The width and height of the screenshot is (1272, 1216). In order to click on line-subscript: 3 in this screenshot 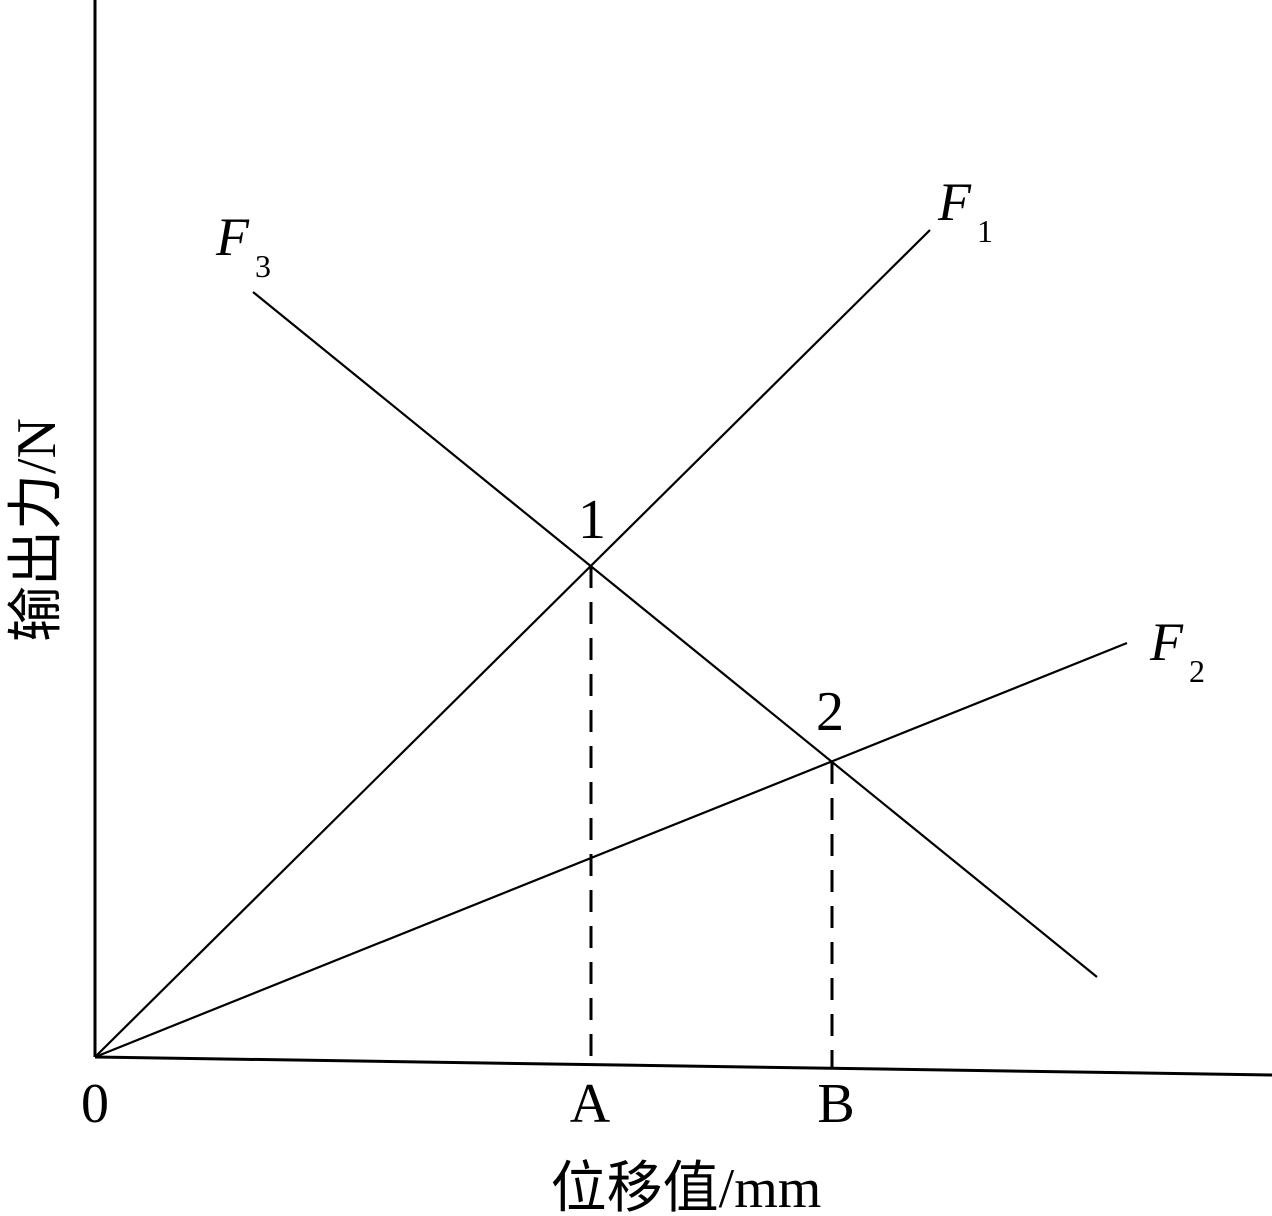, I will do `click(263, 266)`.